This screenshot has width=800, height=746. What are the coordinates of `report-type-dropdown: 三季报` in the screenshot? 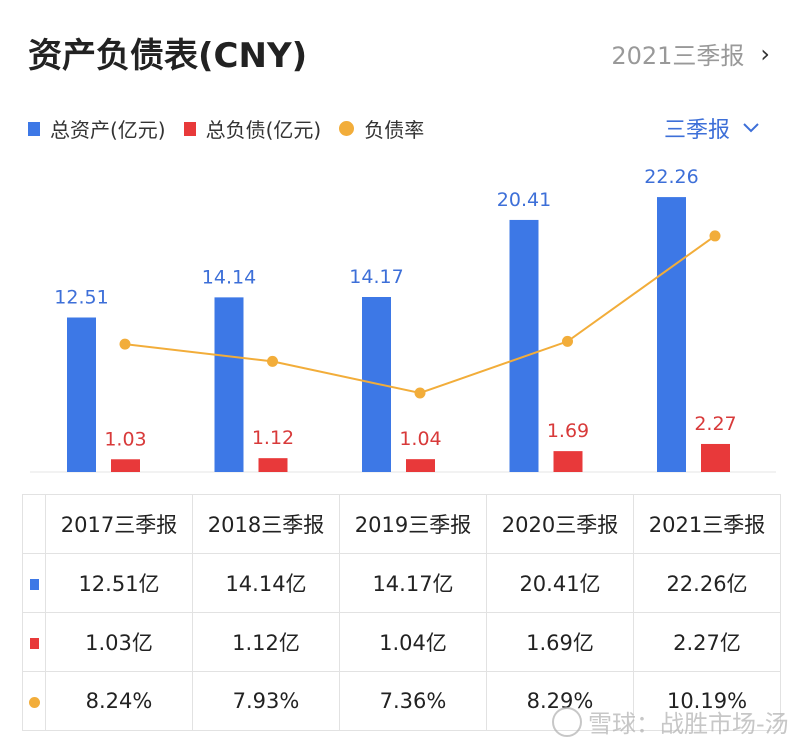 It's located at (712, 128).